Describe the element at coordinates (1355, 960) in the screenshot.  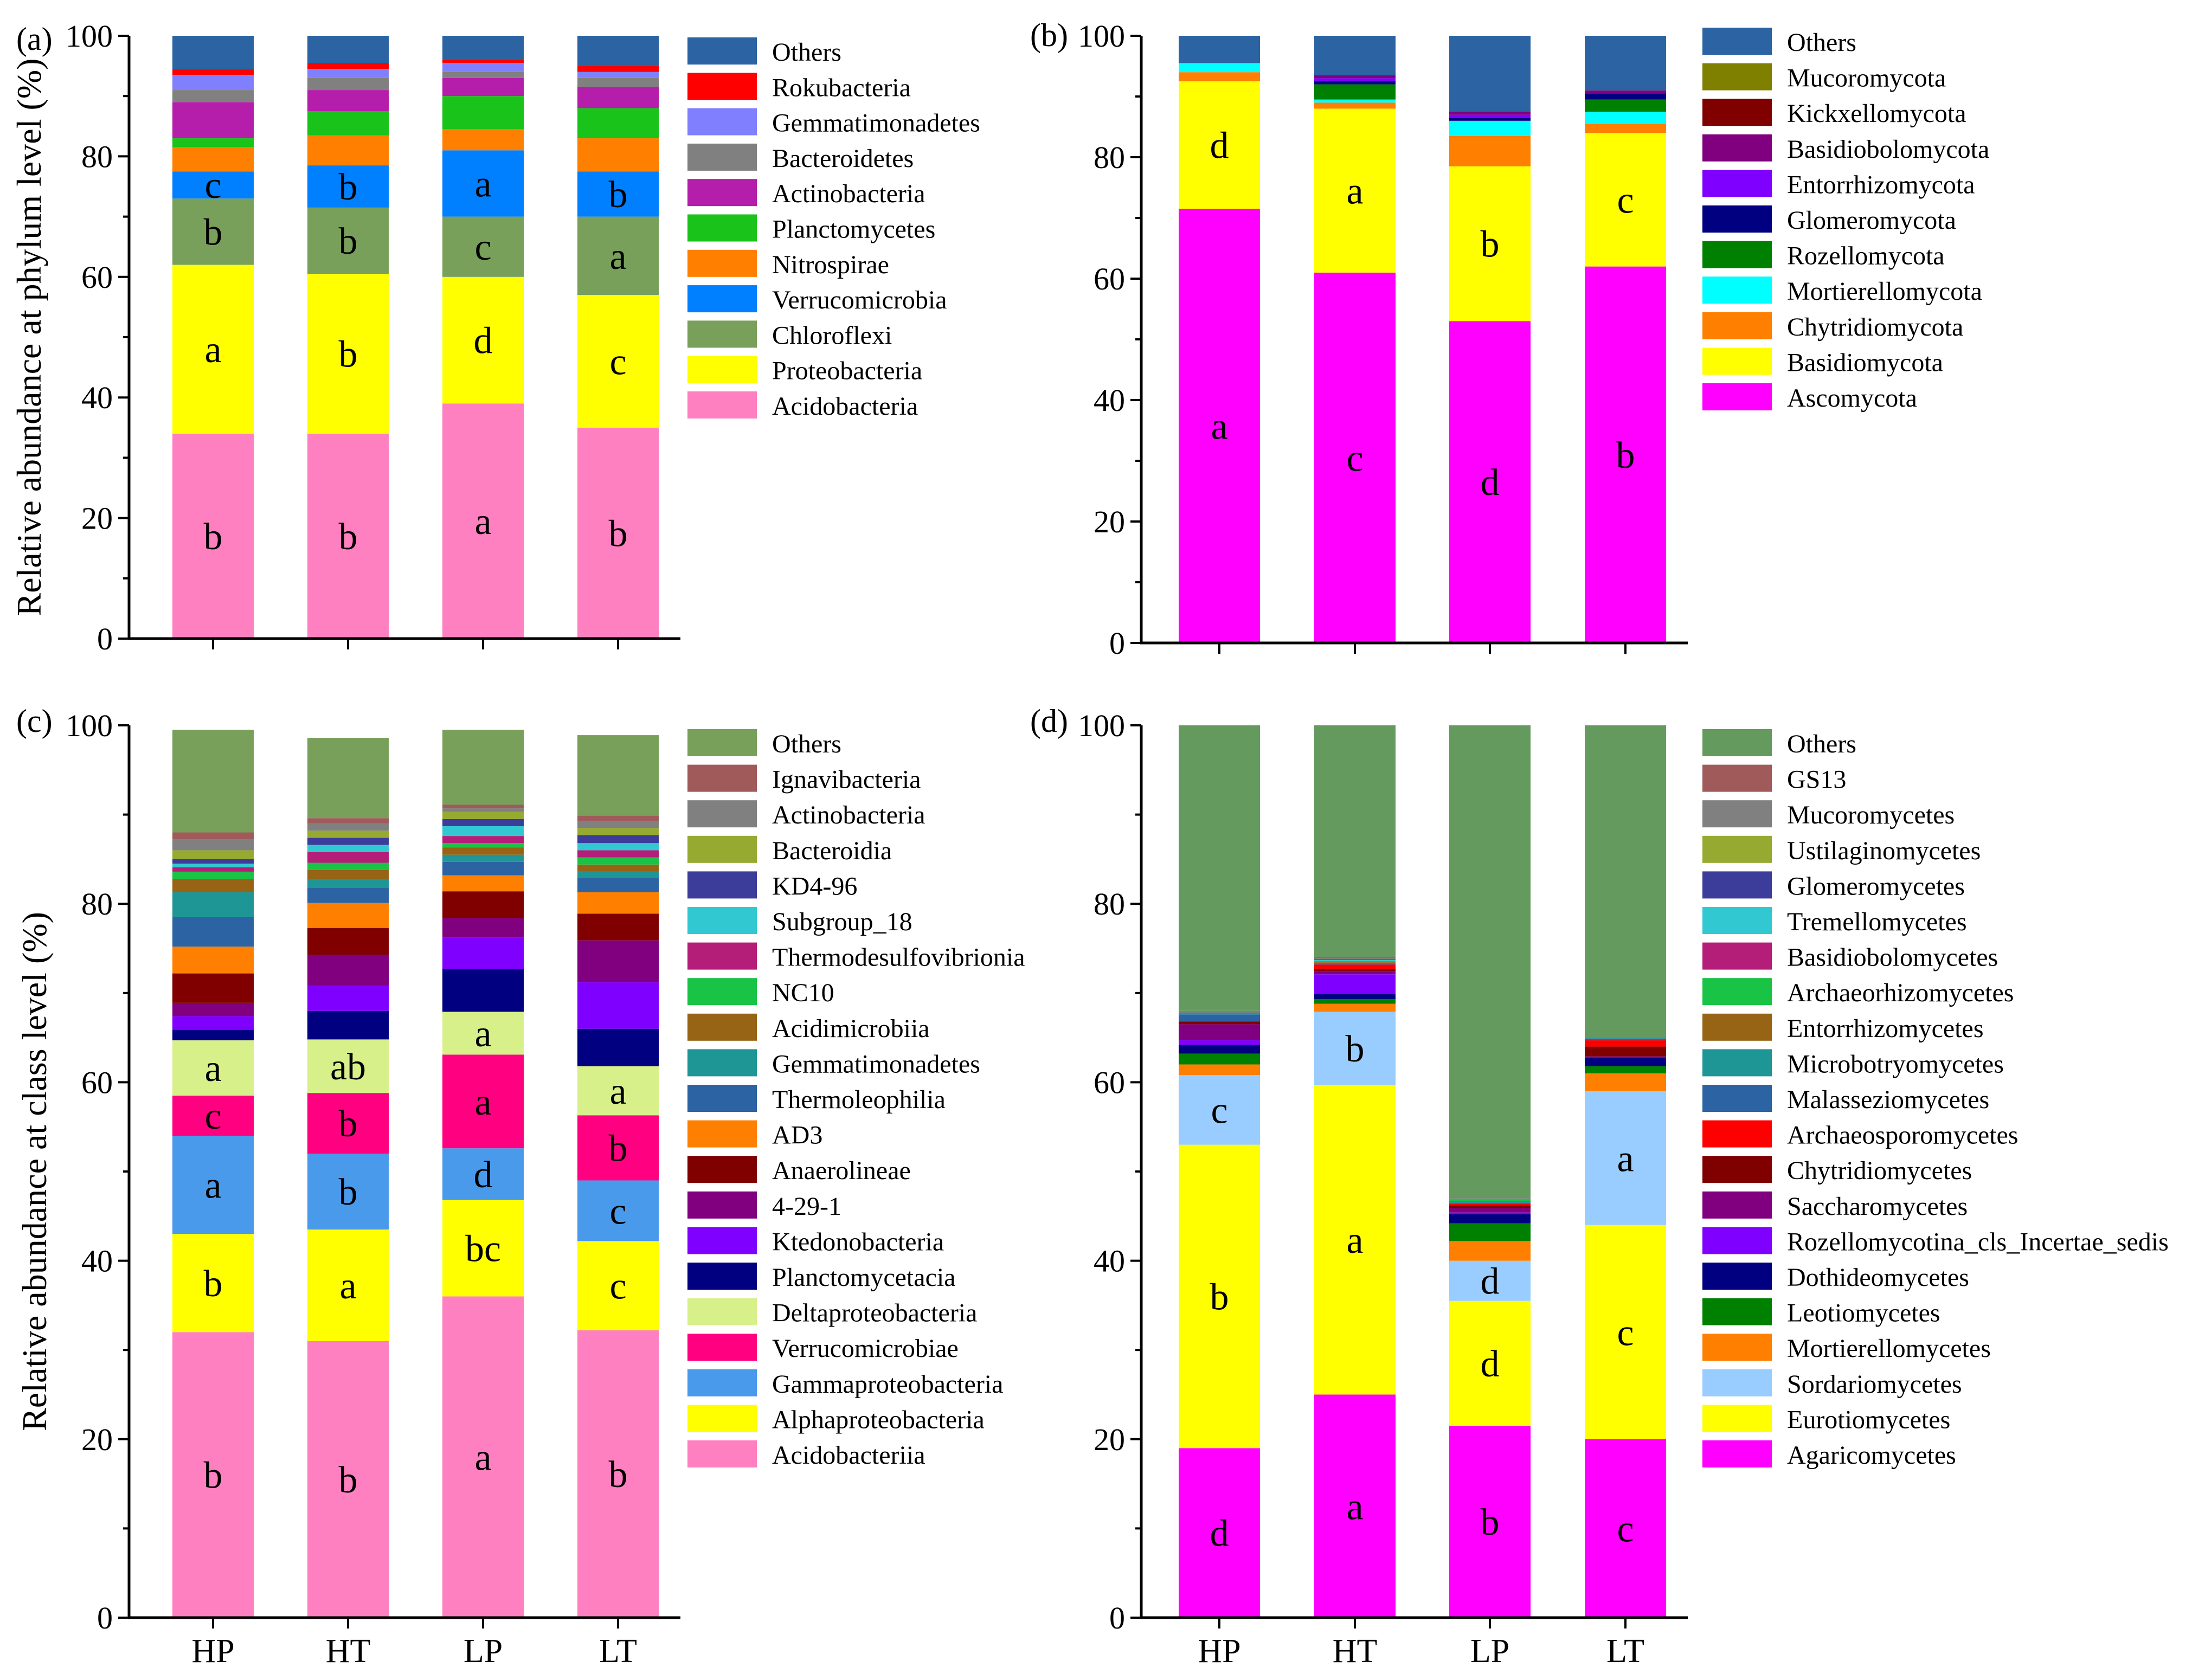
I see `bar-segment-ht-tremellomycetes` at that location.